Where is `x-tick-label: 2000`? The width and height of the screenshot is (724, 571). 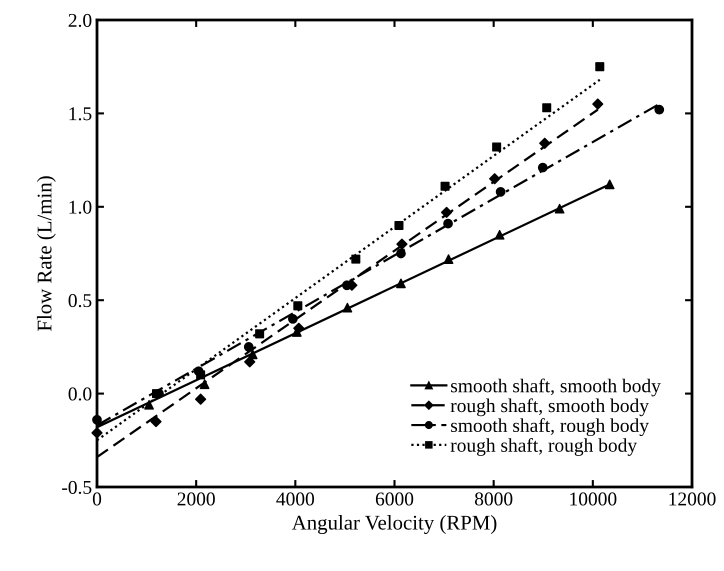 x-tick-label: 2000 is located at coordinates (196, 499).